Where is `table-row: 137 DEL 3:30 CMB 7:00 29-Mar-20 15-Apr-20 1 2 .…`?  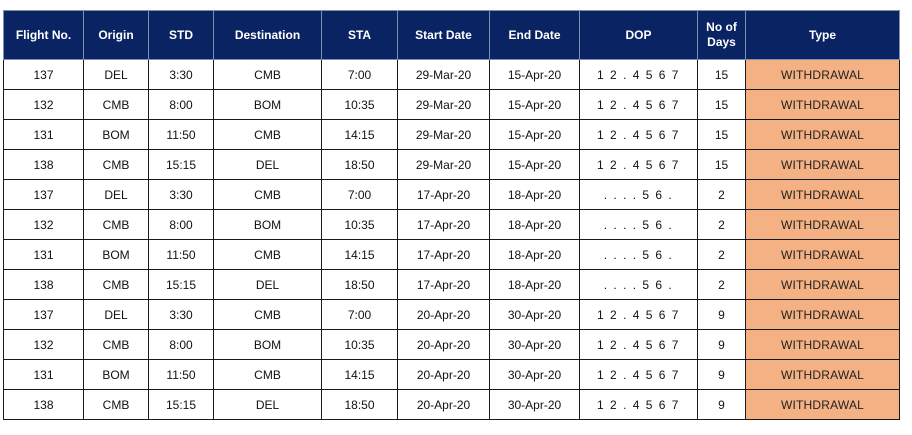 table-row: 137 DEL 3:30 CMB 7:00 29-Mar-20 15-Apr-20 1 2 .… is located at coordinates (451, 74).